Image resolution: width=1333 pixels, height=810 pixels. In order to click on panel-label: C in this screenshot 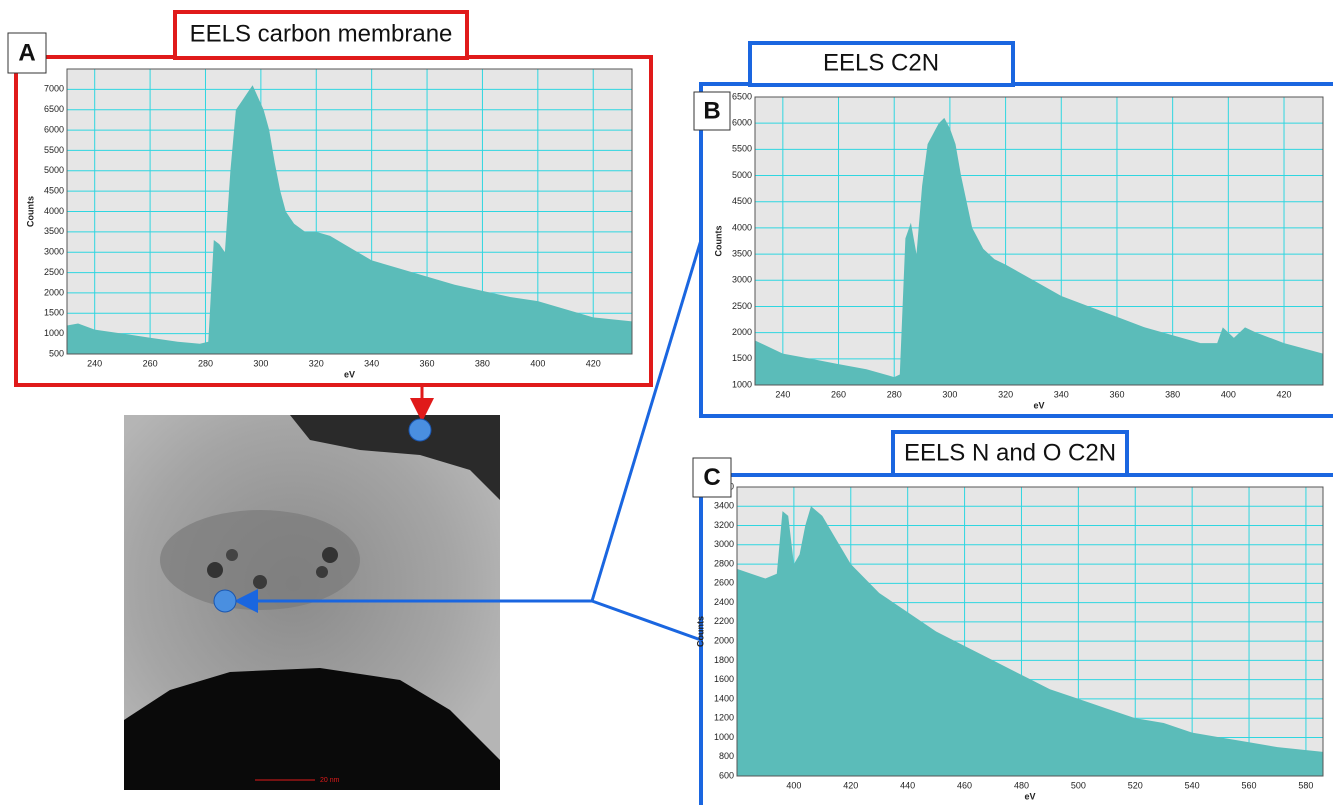, I will do `click(711, 477)`.